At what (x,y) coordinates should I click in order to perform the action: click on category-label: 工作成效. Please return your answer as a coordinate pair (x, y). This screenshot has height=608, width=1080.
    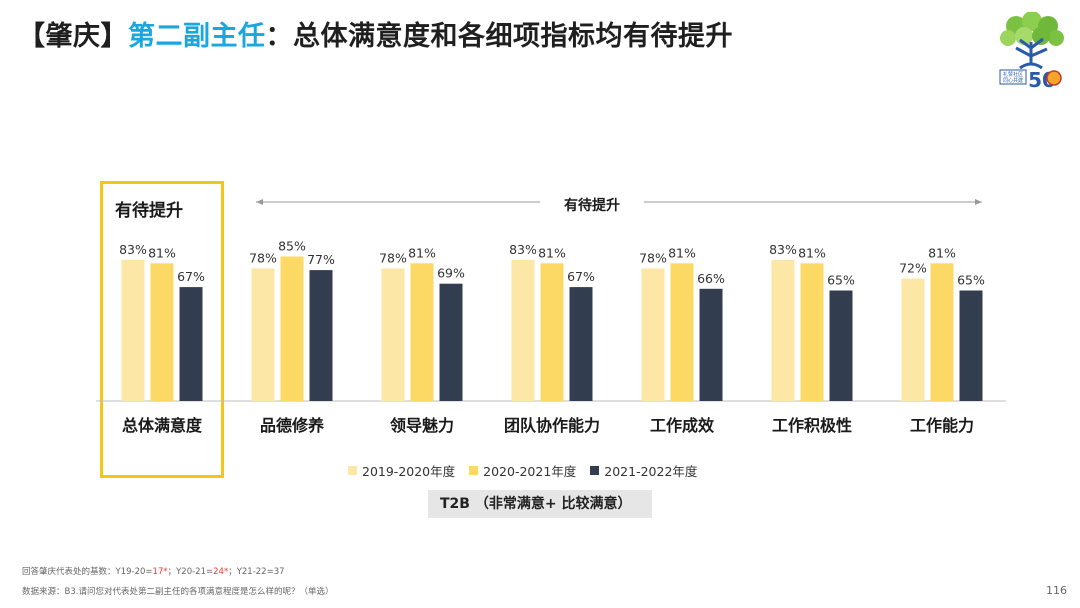
    Looking at the image, I should click on (682, 425).